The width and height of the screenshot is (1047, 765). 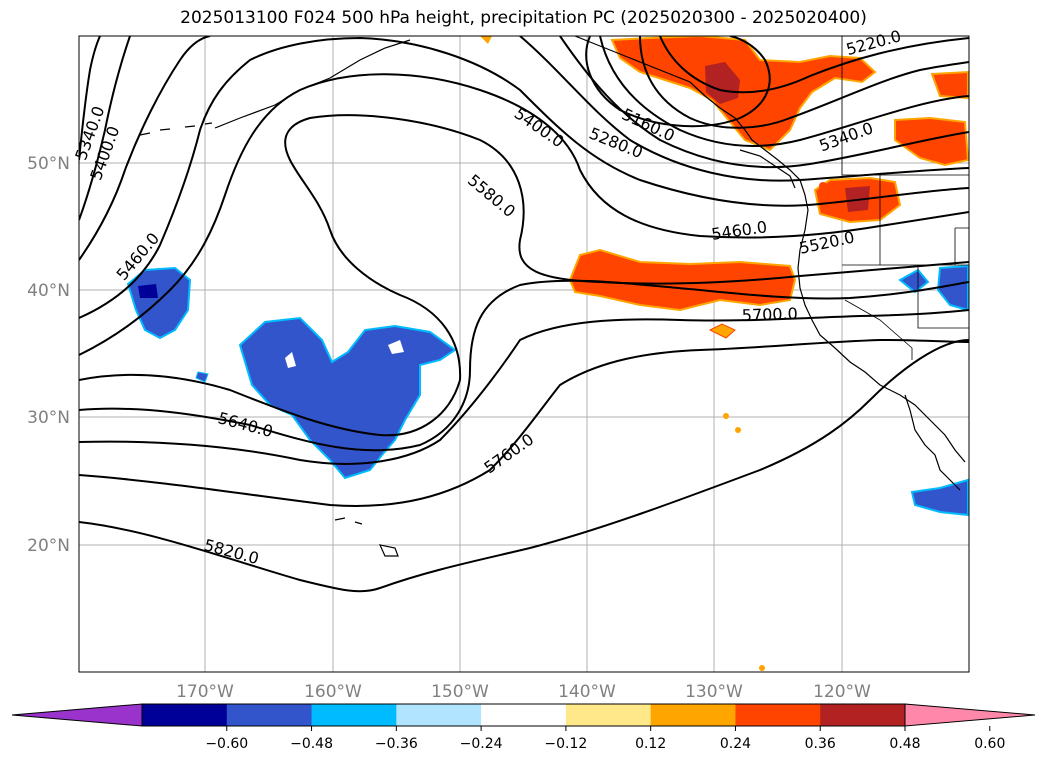 What do you see at coordinates (842, 692) in the screenshot?
I see `lon-label-120w: 120°W` at bounding box center [842, 692].